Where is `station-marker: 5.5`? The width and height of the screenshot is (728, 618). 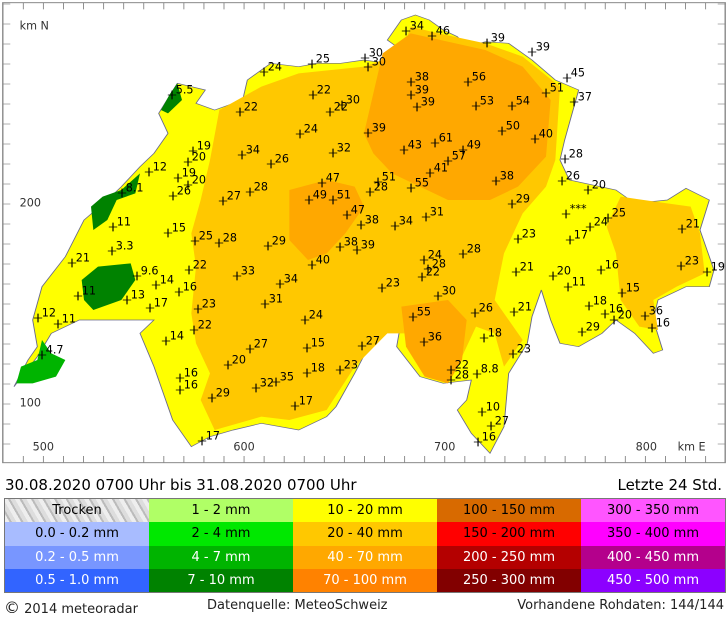 station-marker: 5.5 is located at coordinates (180, 92).